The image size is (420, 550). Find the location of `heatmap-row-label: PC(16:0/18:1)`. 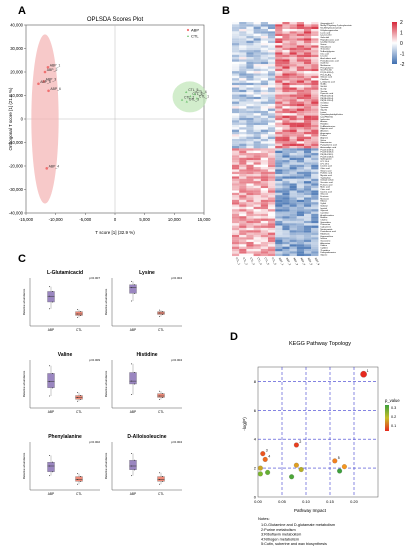

heatmap-row-label: PC(16:0/18:1) is located at coordinates (326, 150).